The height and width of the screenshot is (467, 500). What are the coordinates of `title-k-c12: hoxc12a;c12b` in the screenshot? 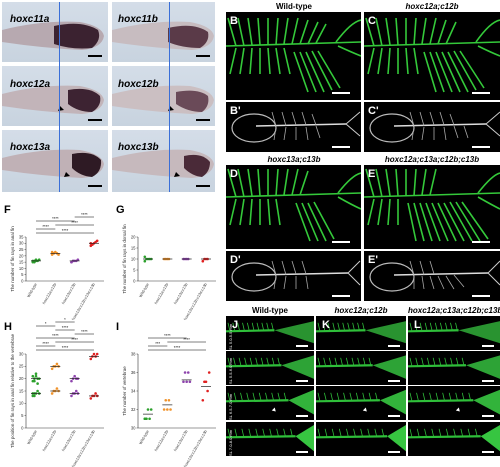 It's located at (361, 310).